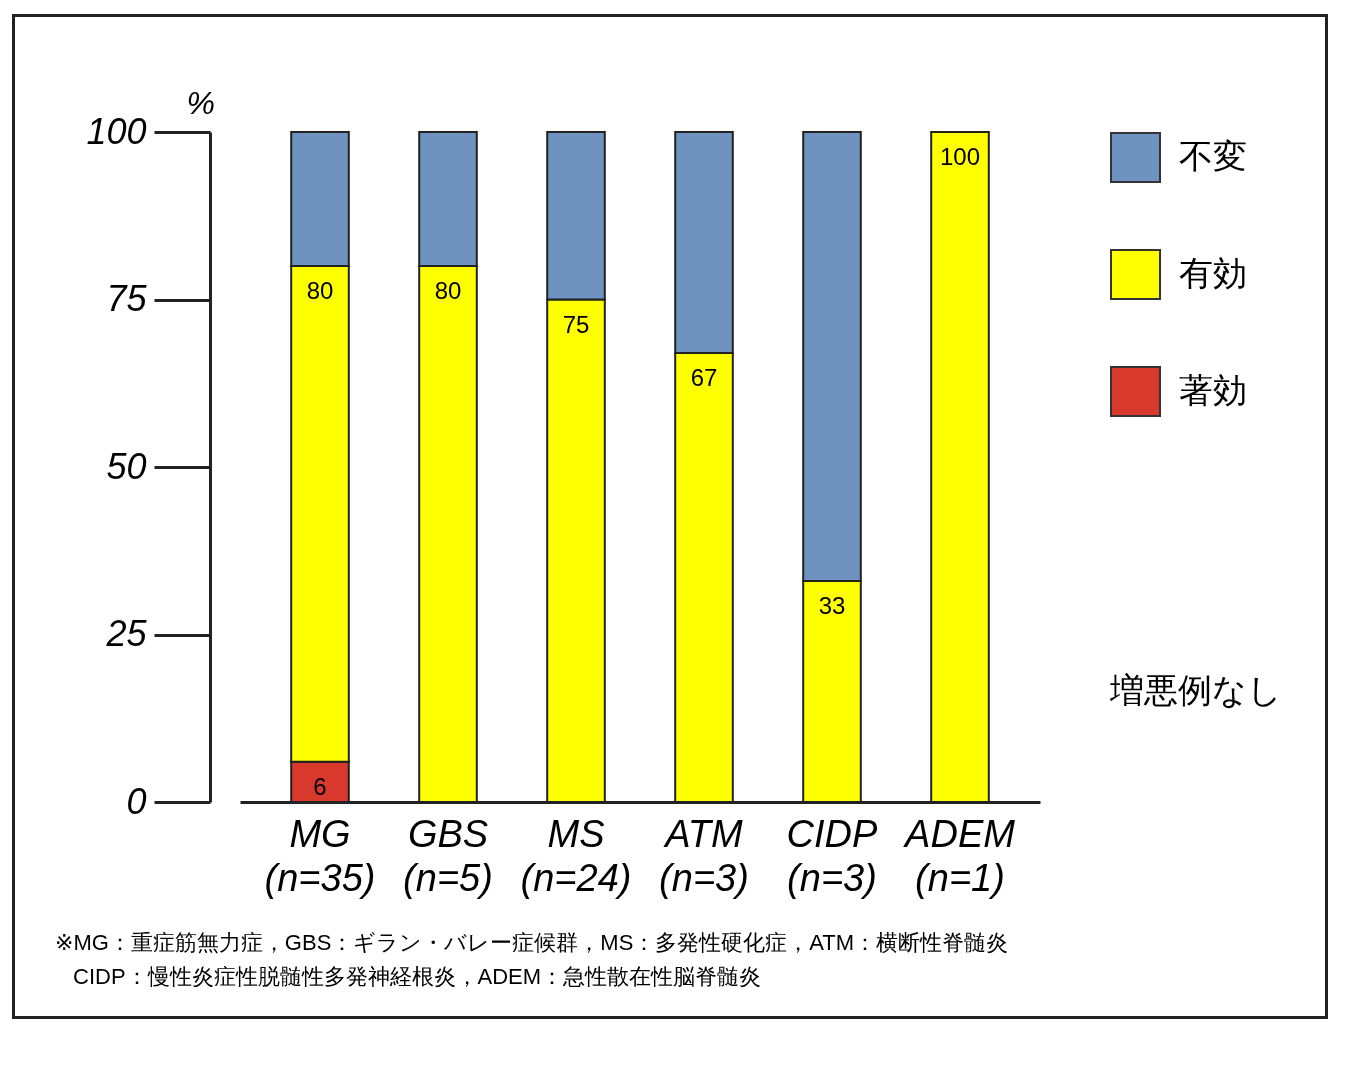  Describe the element at coordinates (832, 605) in the screenshot. I see `annotation: 33` at that location.